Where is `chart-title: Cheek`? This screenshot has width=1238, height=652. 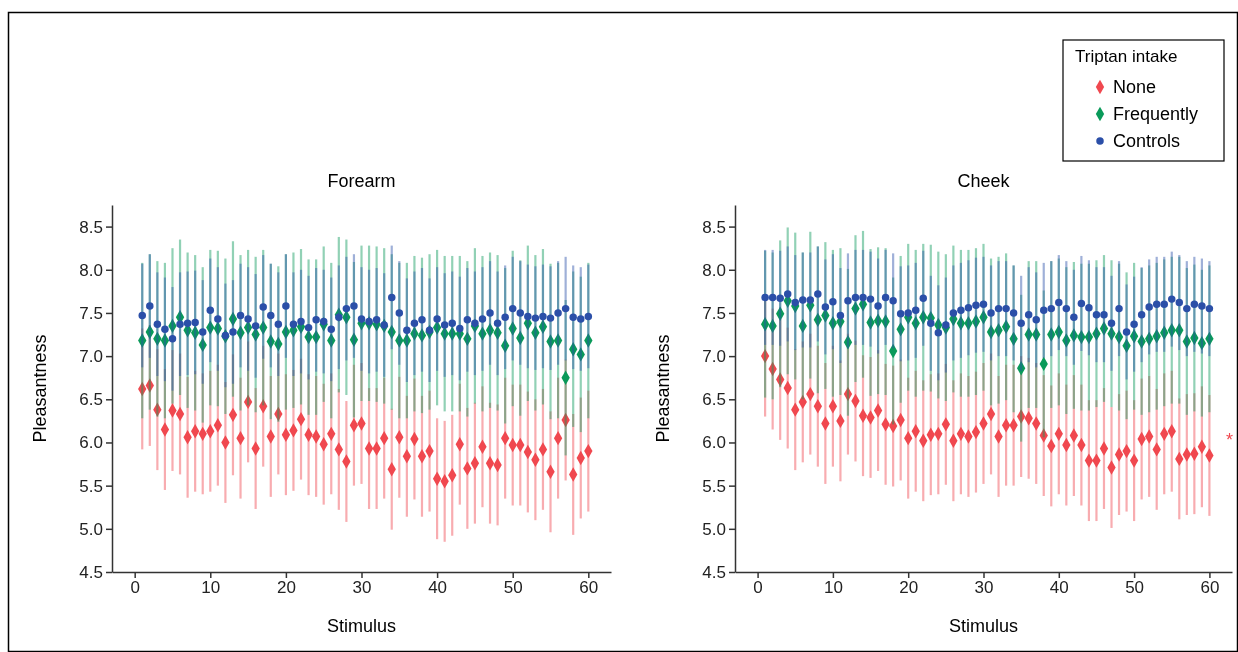 chart-title: Cheek is located at coordinates (984, 181).